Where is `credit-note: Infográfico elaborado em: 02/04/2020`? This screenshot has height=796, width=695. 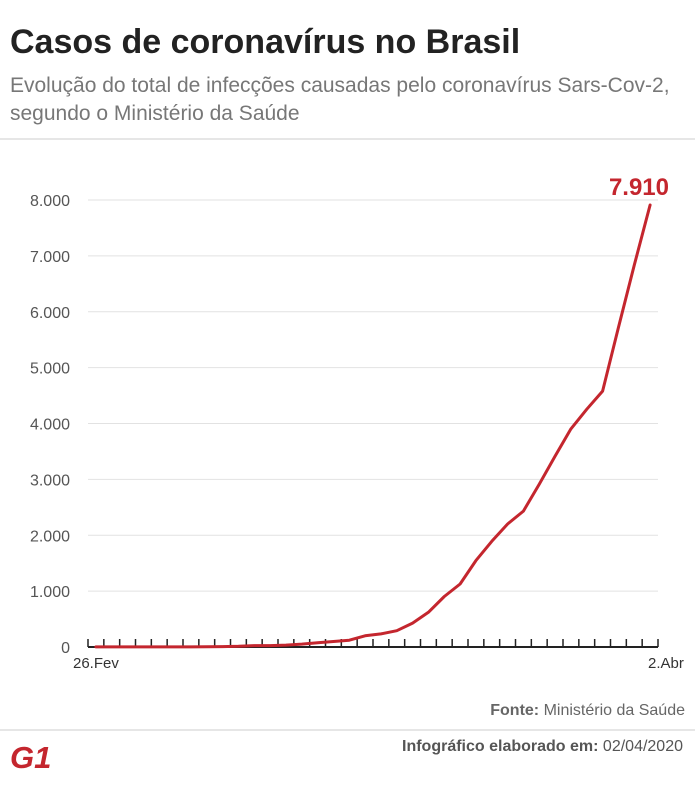
credit-note: Infográfico elaborado em: 02/04/2020 is located at coordinates (542, 747).